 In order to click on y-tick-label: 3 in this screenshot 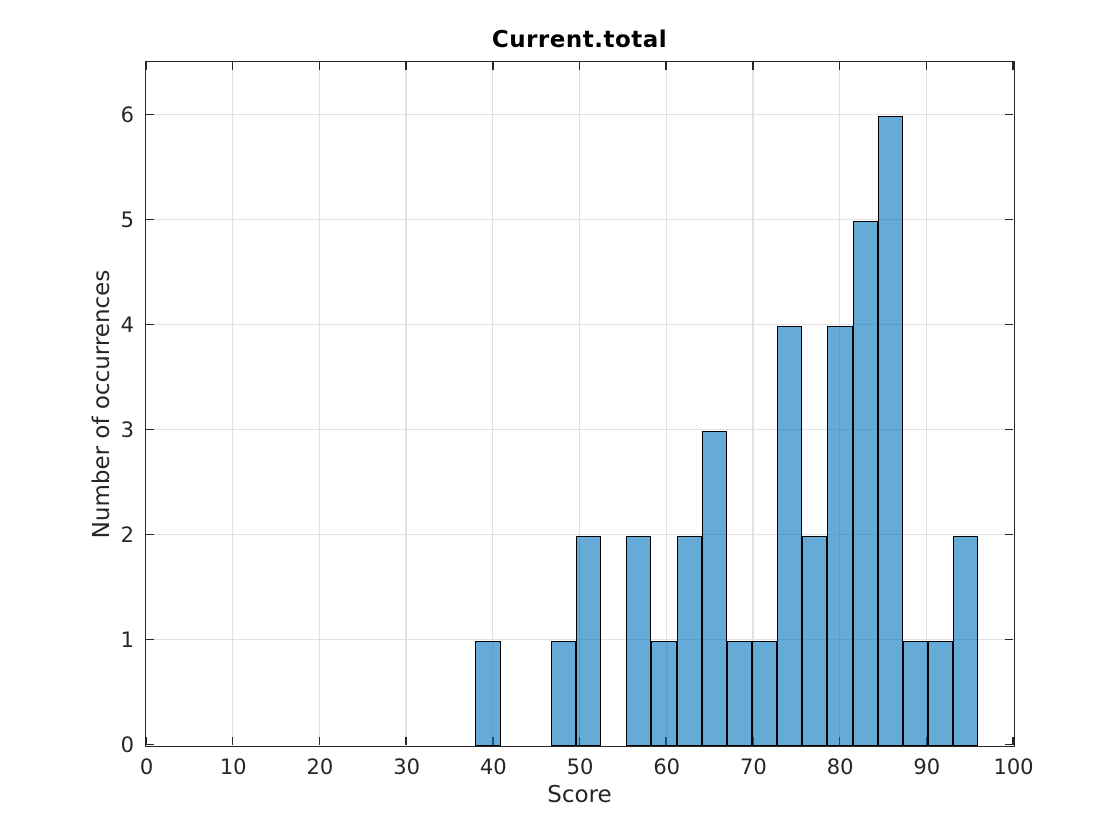, I will do `click(127, 430)`.